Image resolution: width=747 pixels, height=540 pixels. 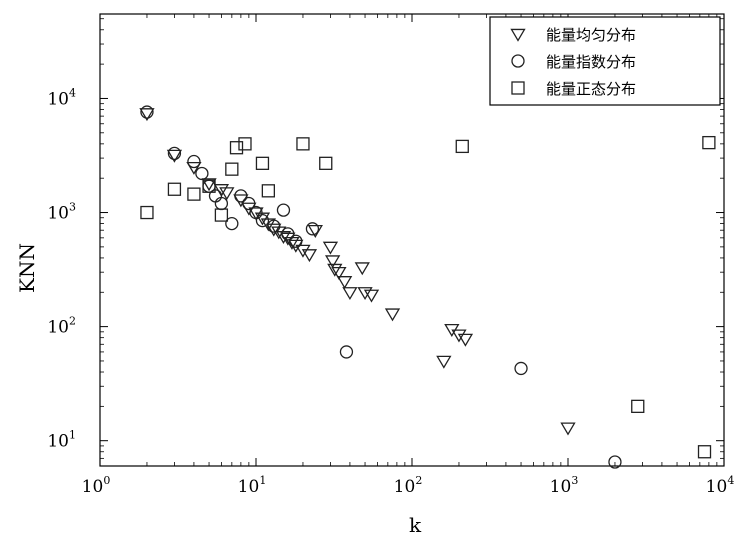 What do you see at coordinates (61, 212) in the screenshot?
I see `y-tick-label: 10³` at bounding box center [61, 212].